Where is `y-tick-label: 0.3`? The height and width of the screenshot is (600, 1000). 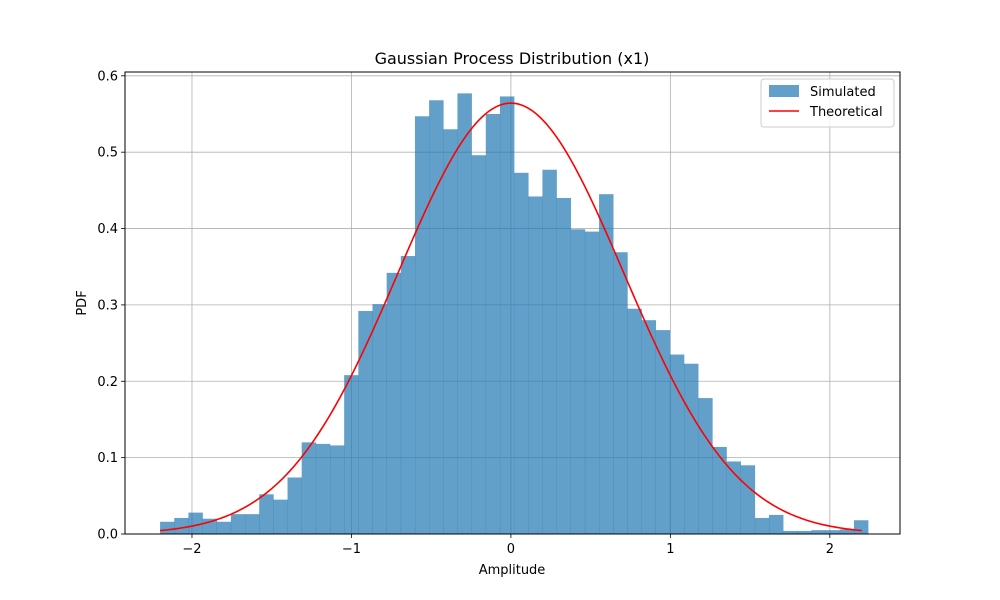 y-tick-label: 0.3 is located at coordinates (107, 305).